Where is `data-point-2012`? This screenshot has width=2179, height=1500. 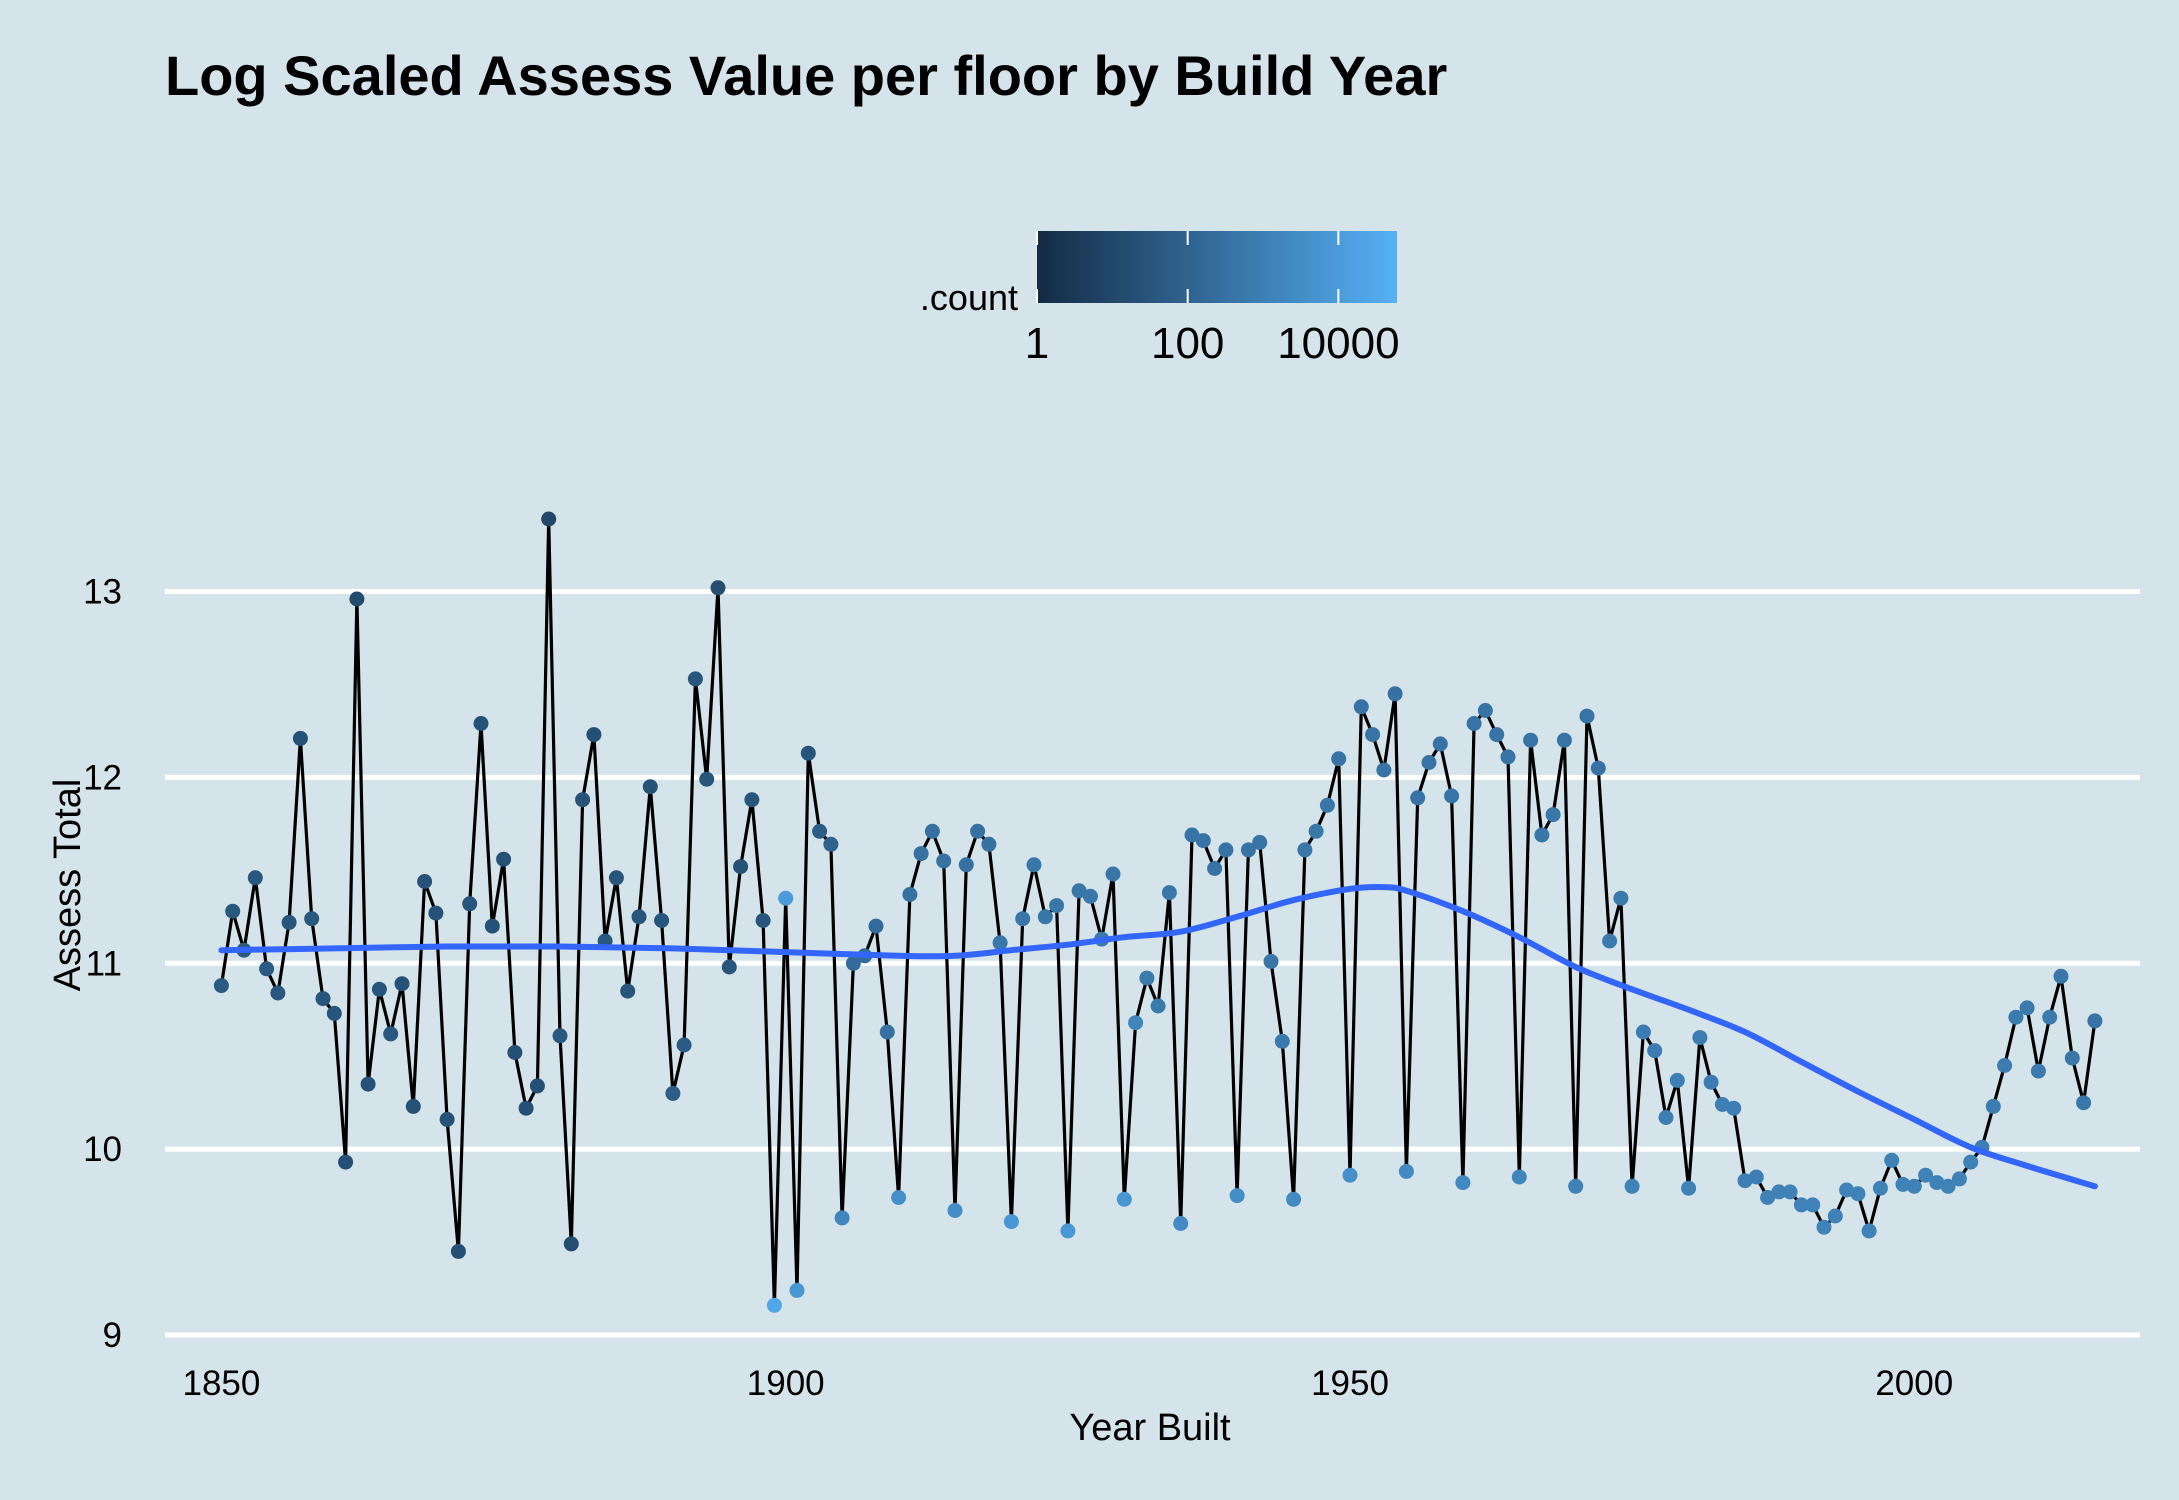 data-point-2012 is located at coordinates (2050, 1017).